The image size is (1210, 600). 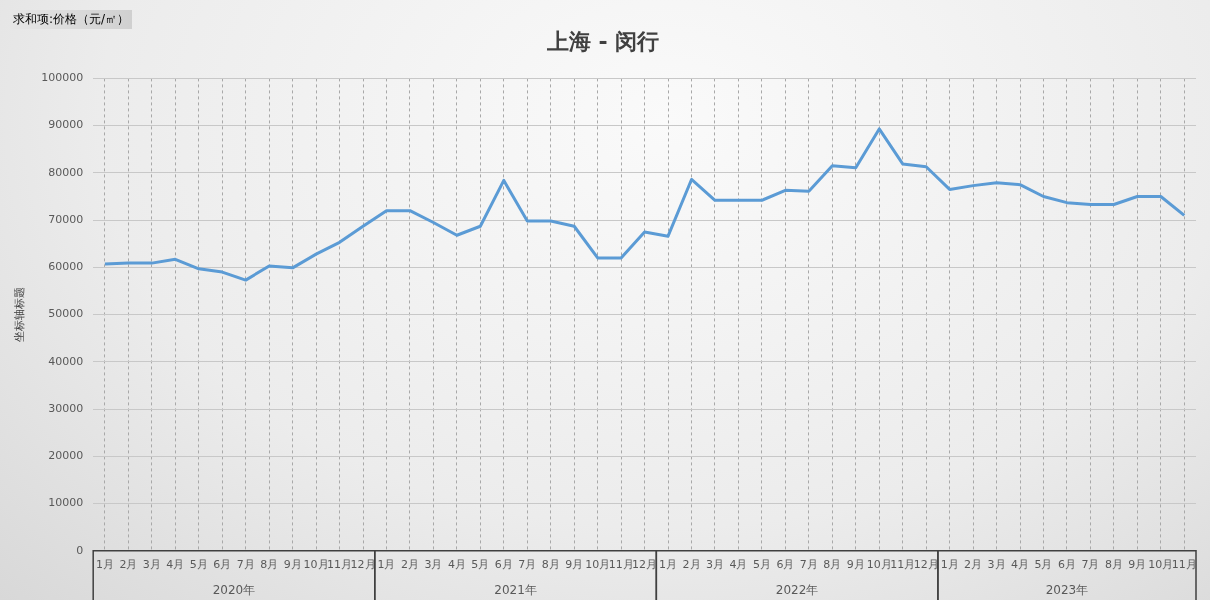 I want to click on y-tick-label: 60000, so click(x=66, y=267).